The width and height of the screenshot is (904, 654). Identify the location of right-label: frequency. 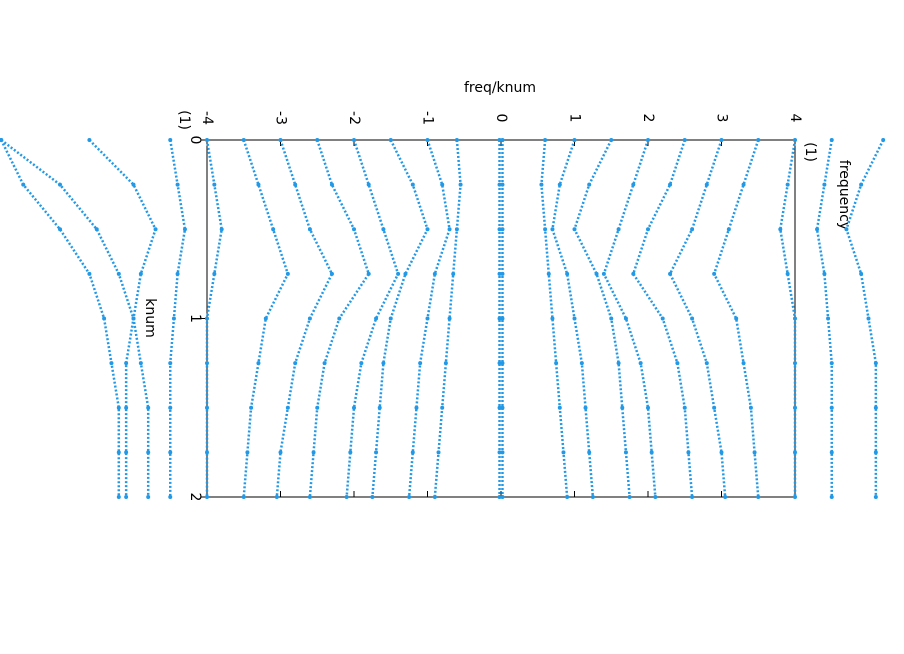
(844, 195).